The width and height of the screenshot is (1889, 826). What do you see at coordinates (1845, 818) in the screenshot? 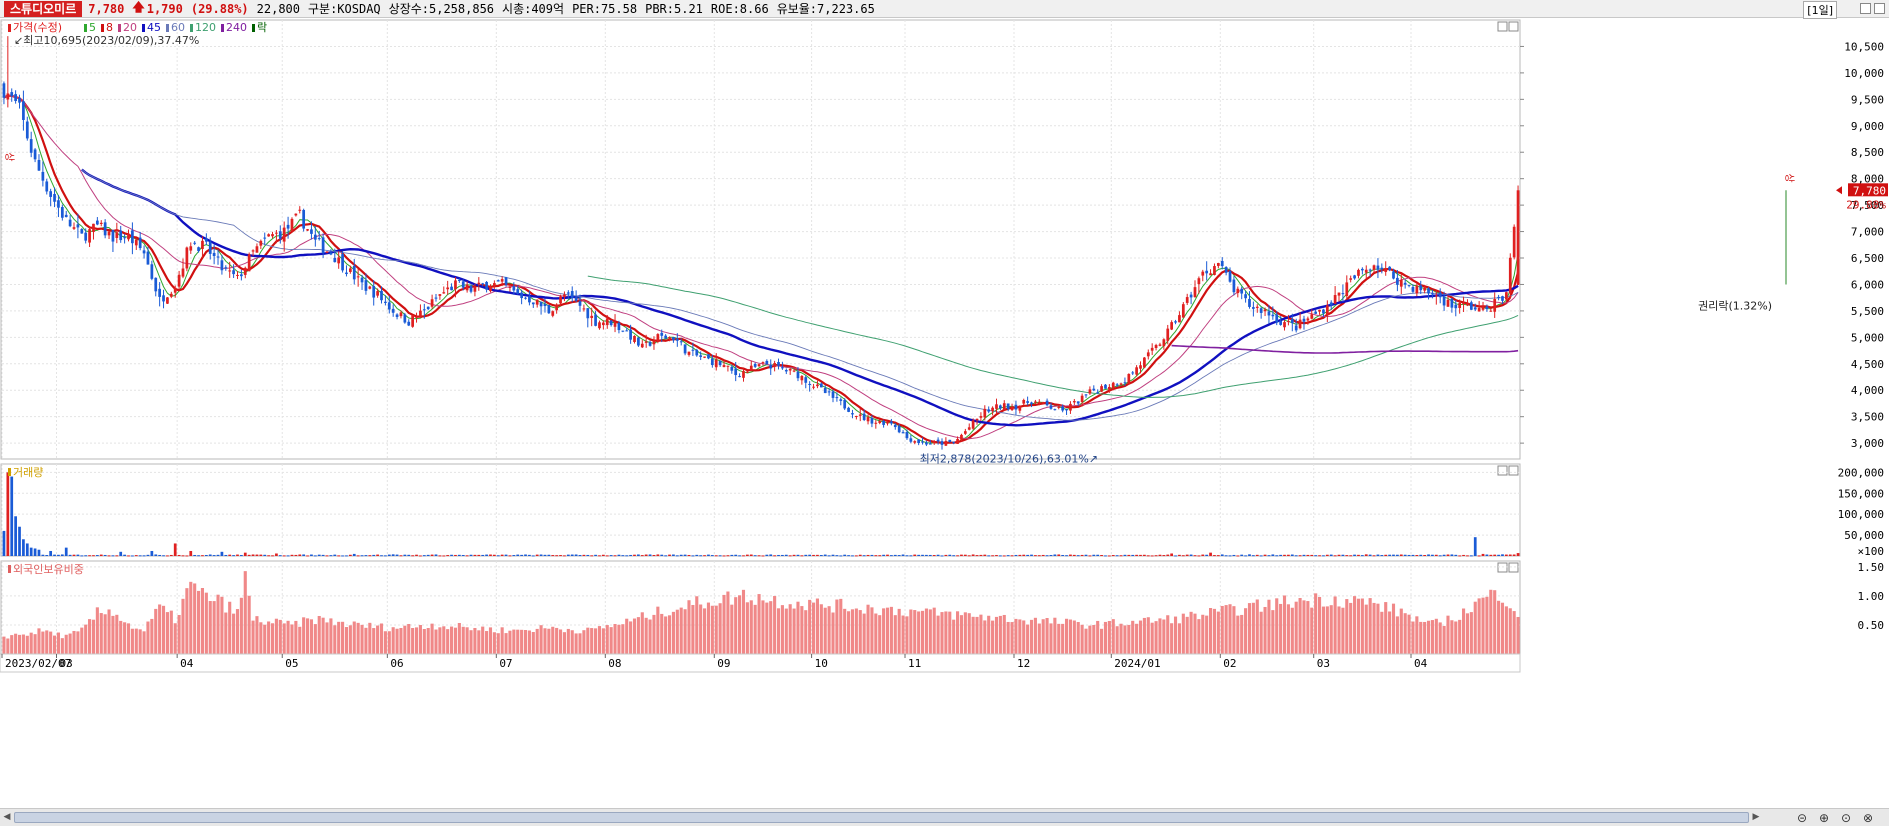
I see `zoom-fit-icon: ⊙` at bounding box center [1845, 818].